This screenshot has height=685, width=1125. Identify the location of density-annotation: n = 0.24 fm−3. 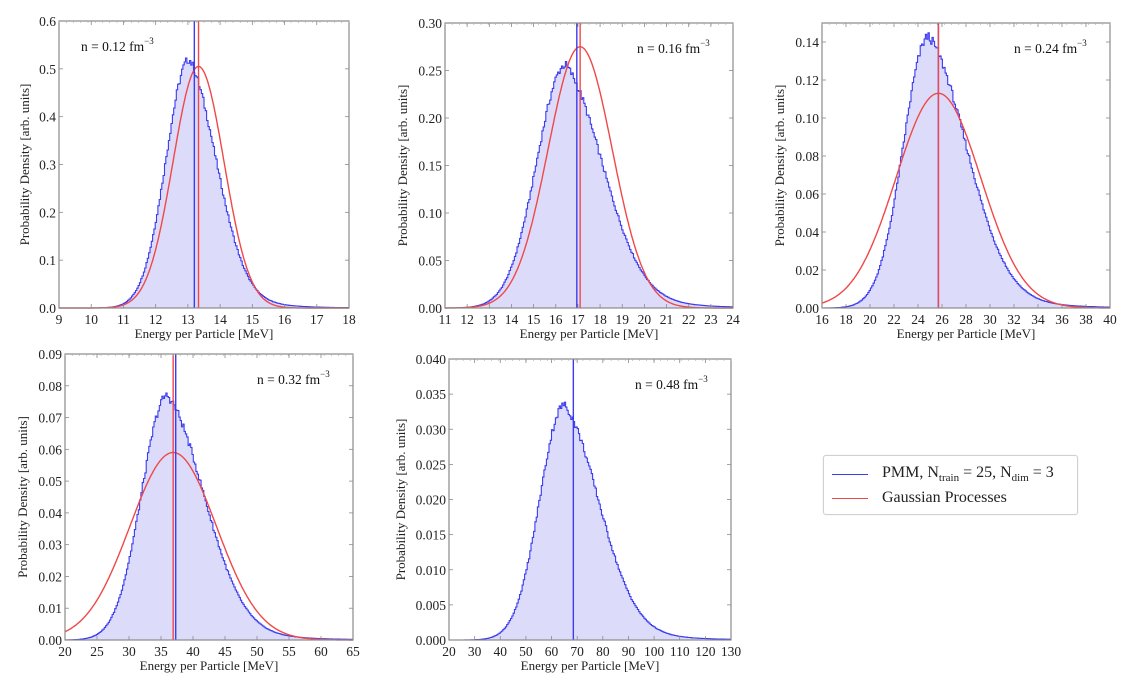
(1050, 47).